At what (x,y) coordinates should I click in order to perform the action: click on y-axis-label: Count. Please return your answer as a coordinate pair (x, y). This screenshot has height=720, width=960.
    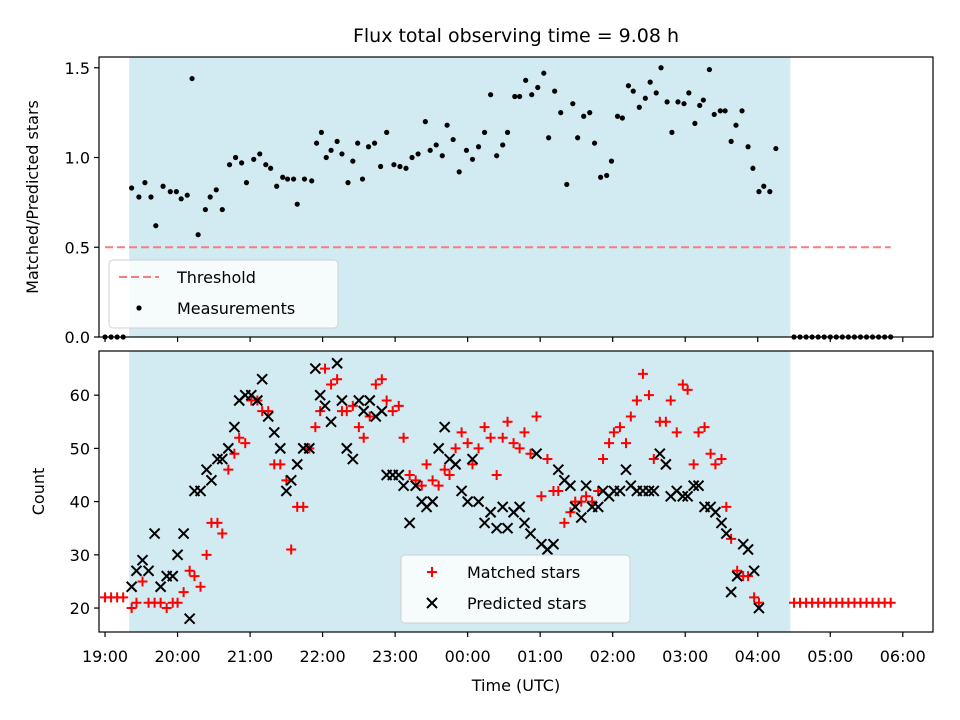
    Looking at the image, I should click on (38, 492).